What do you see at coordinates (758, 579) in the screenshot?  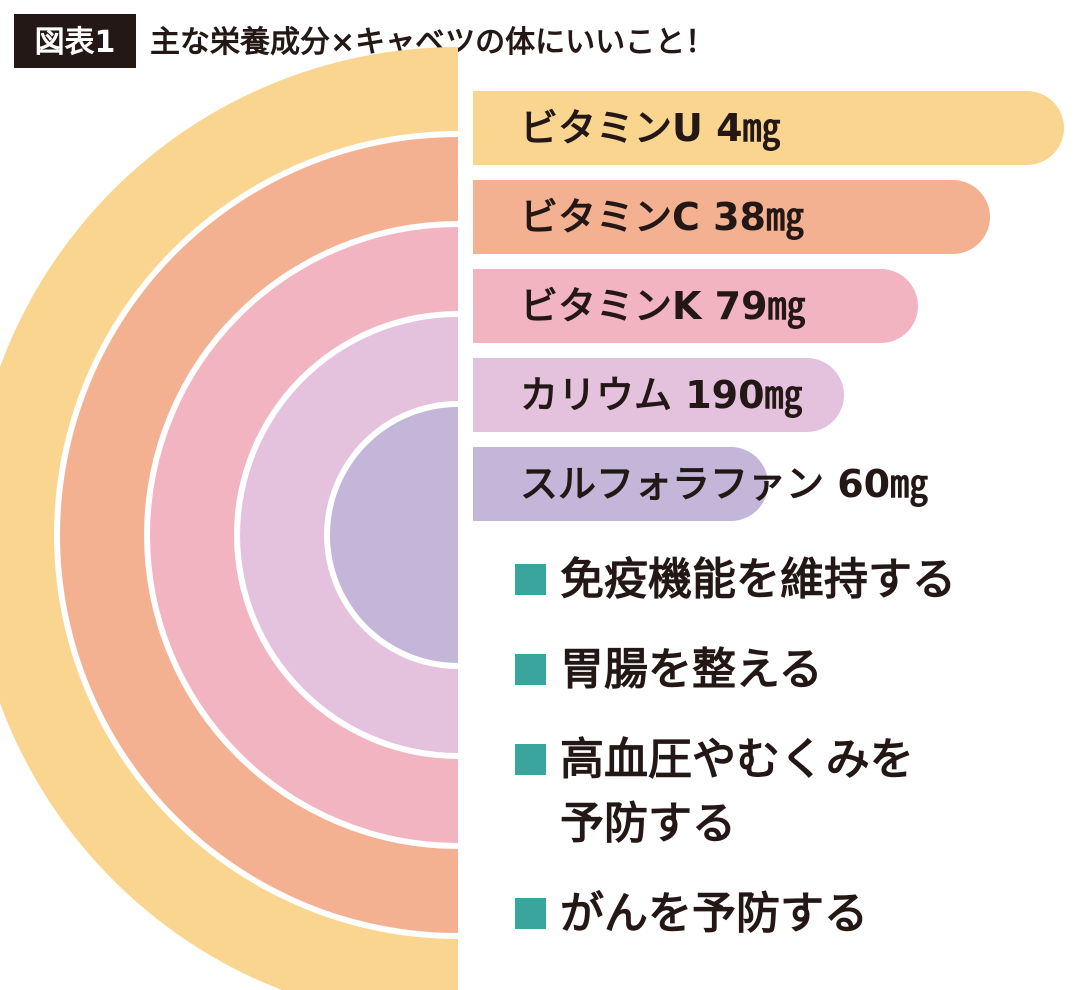 I see `benefit-item-1-line-1: 免疫機能を維持する` at bounding box center [758, 579].